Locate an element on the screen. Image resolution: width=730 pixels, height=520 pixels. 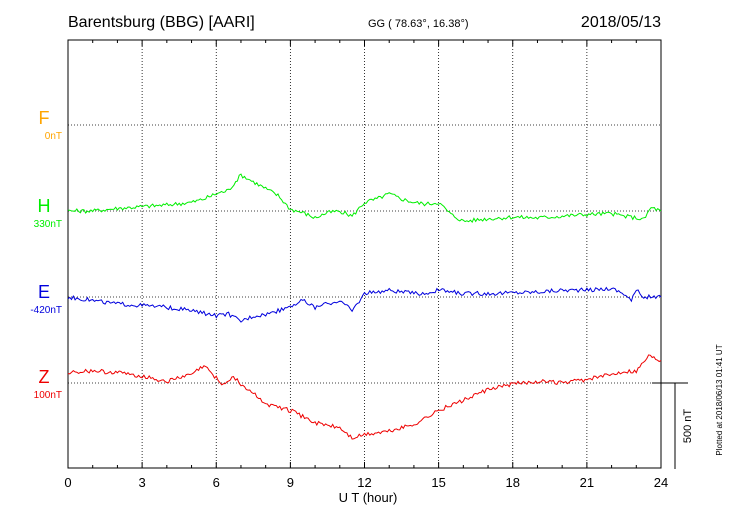
x-tick-label: 0 is located at coordinates (67, 482).